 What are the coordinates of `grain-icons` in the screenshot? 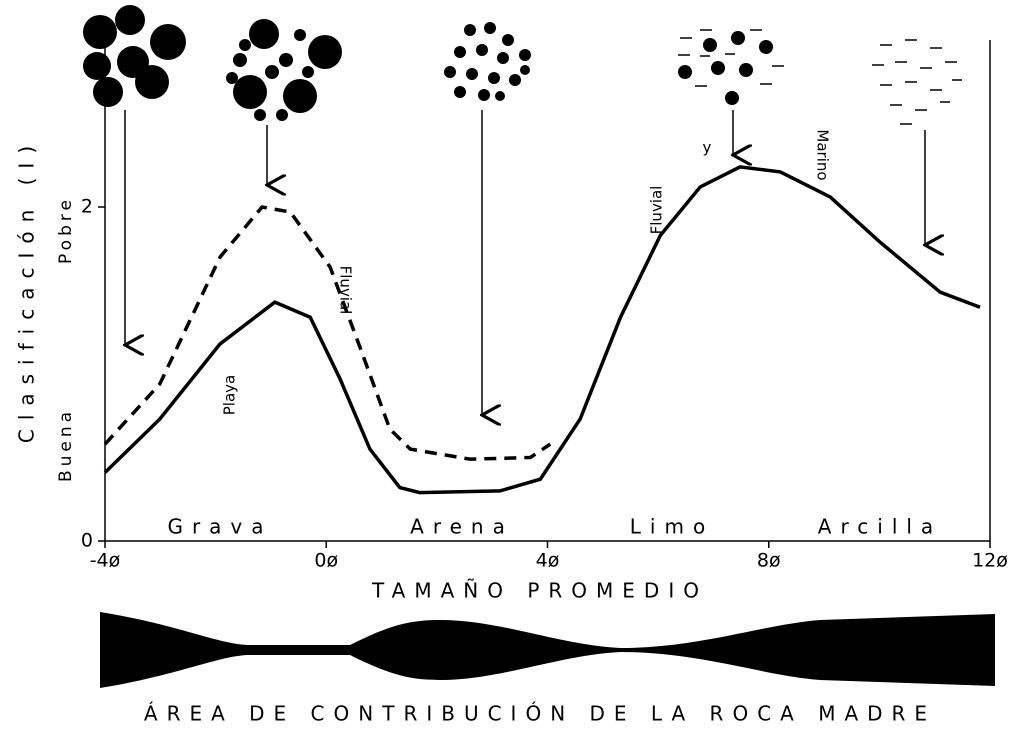 It's located at (522, 65).